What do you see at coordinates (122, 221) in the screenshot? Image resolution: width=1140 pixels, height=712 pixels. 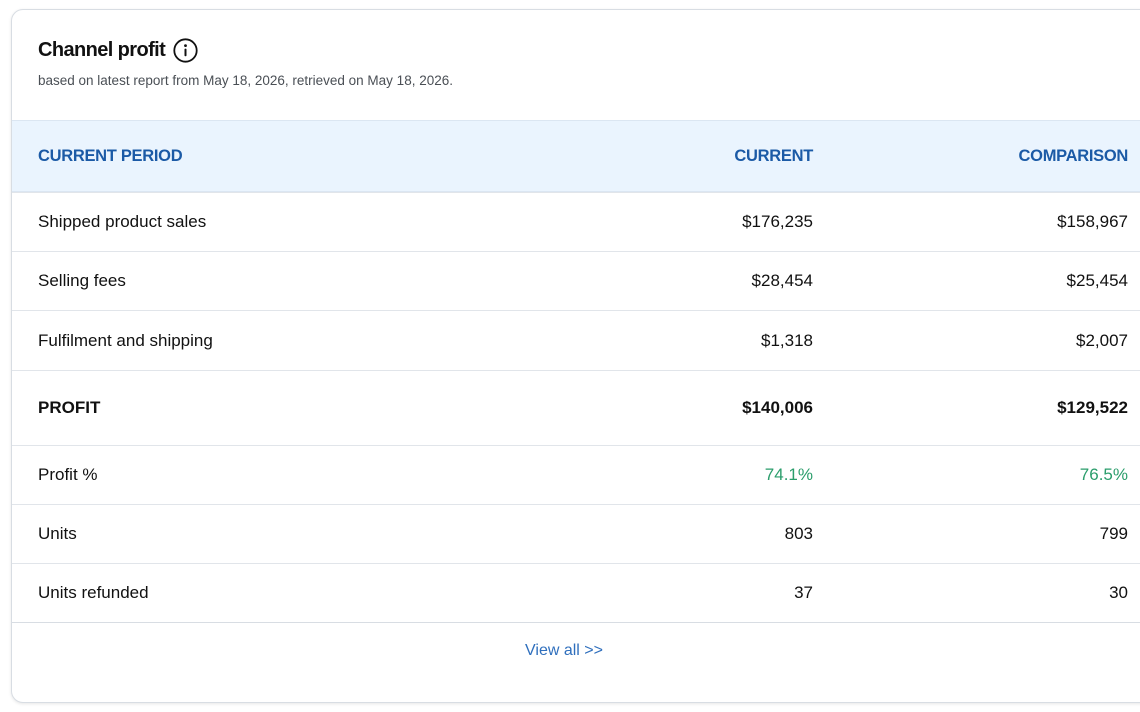 I see `row-label: Shipped product sales` at bounding box center [122, 221].